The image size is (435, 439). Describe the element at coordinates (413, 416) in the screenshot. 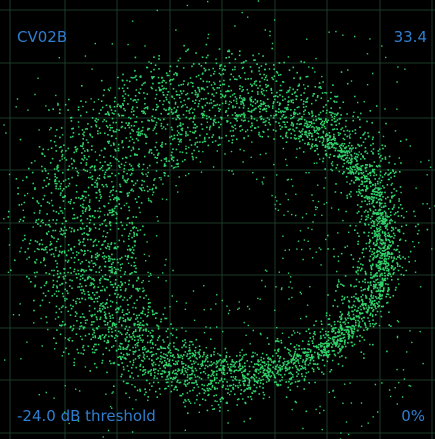

I see `percent-label: 0%` at that location.